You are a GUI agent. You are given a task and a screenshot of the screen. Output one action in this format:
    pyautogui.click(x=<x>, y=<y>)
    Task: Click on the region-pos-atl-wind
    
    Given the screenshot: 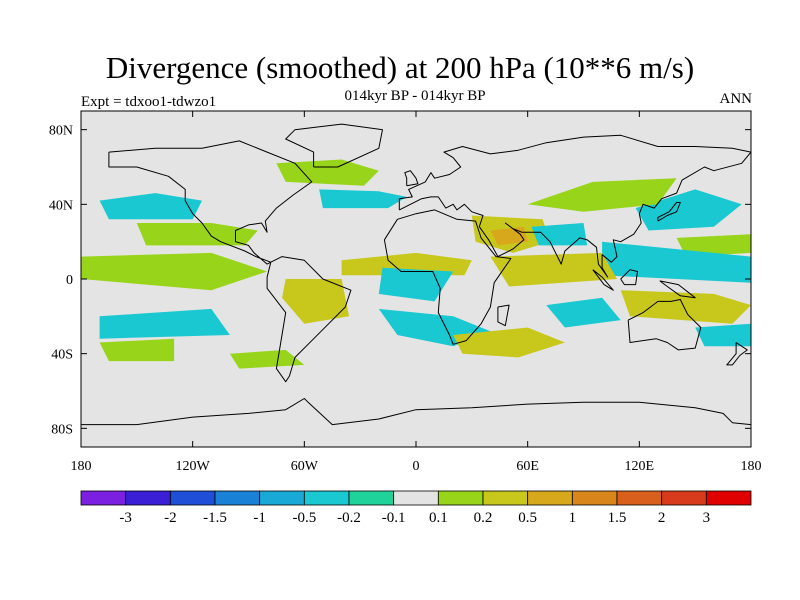 What is the action you would take?
    pyautogui.click(x=327, y=172)
    